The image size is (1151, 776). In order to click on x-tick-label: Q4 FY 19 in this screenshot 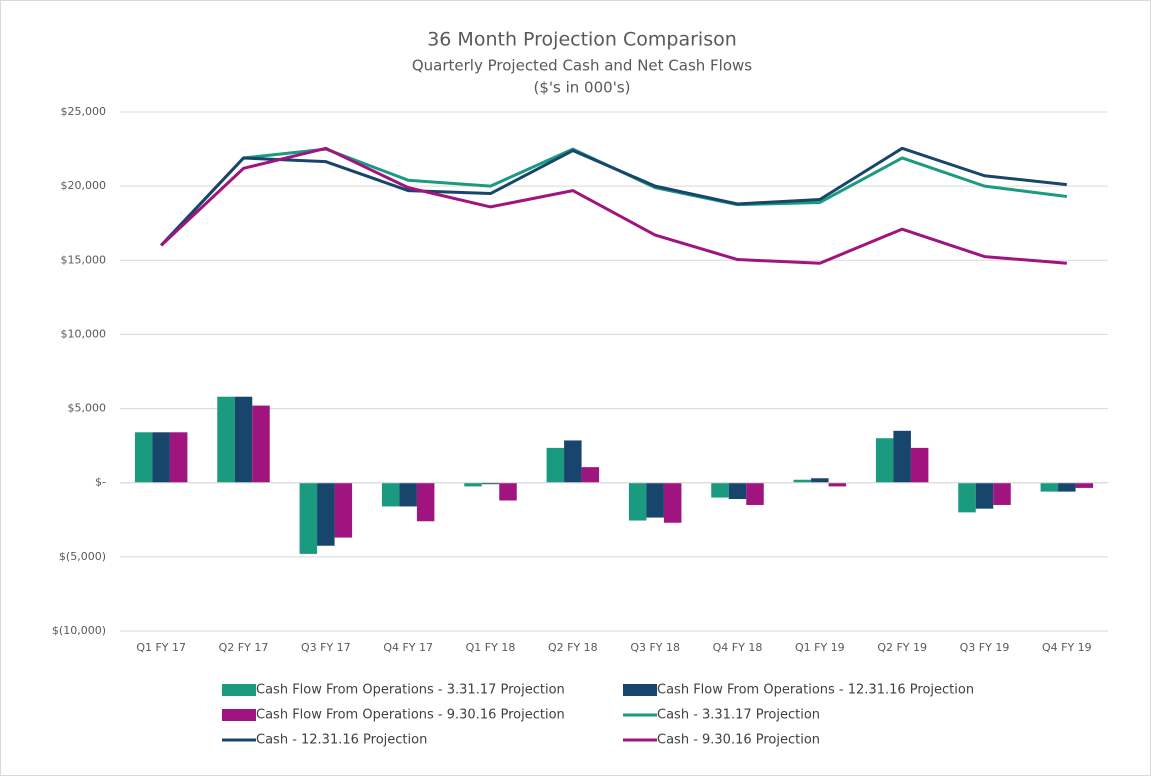, I will do `click(1067, 647)`.